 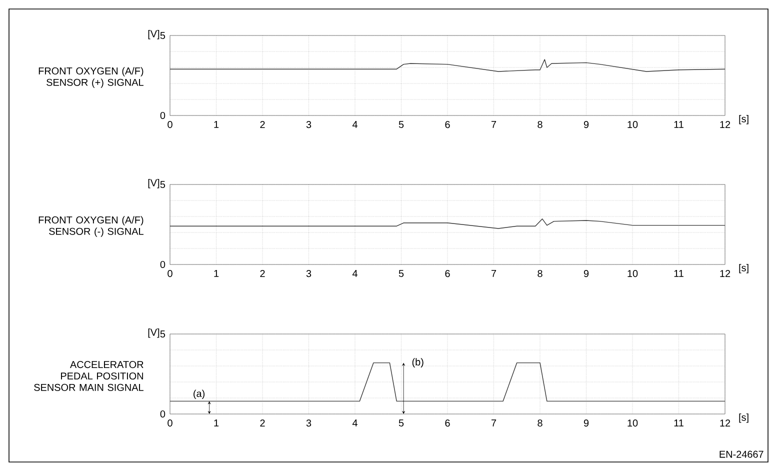 What do you see at coordinates (418, 363) in the screenshot?
I see `annotation: (b)` at bounding box center [418, 363].